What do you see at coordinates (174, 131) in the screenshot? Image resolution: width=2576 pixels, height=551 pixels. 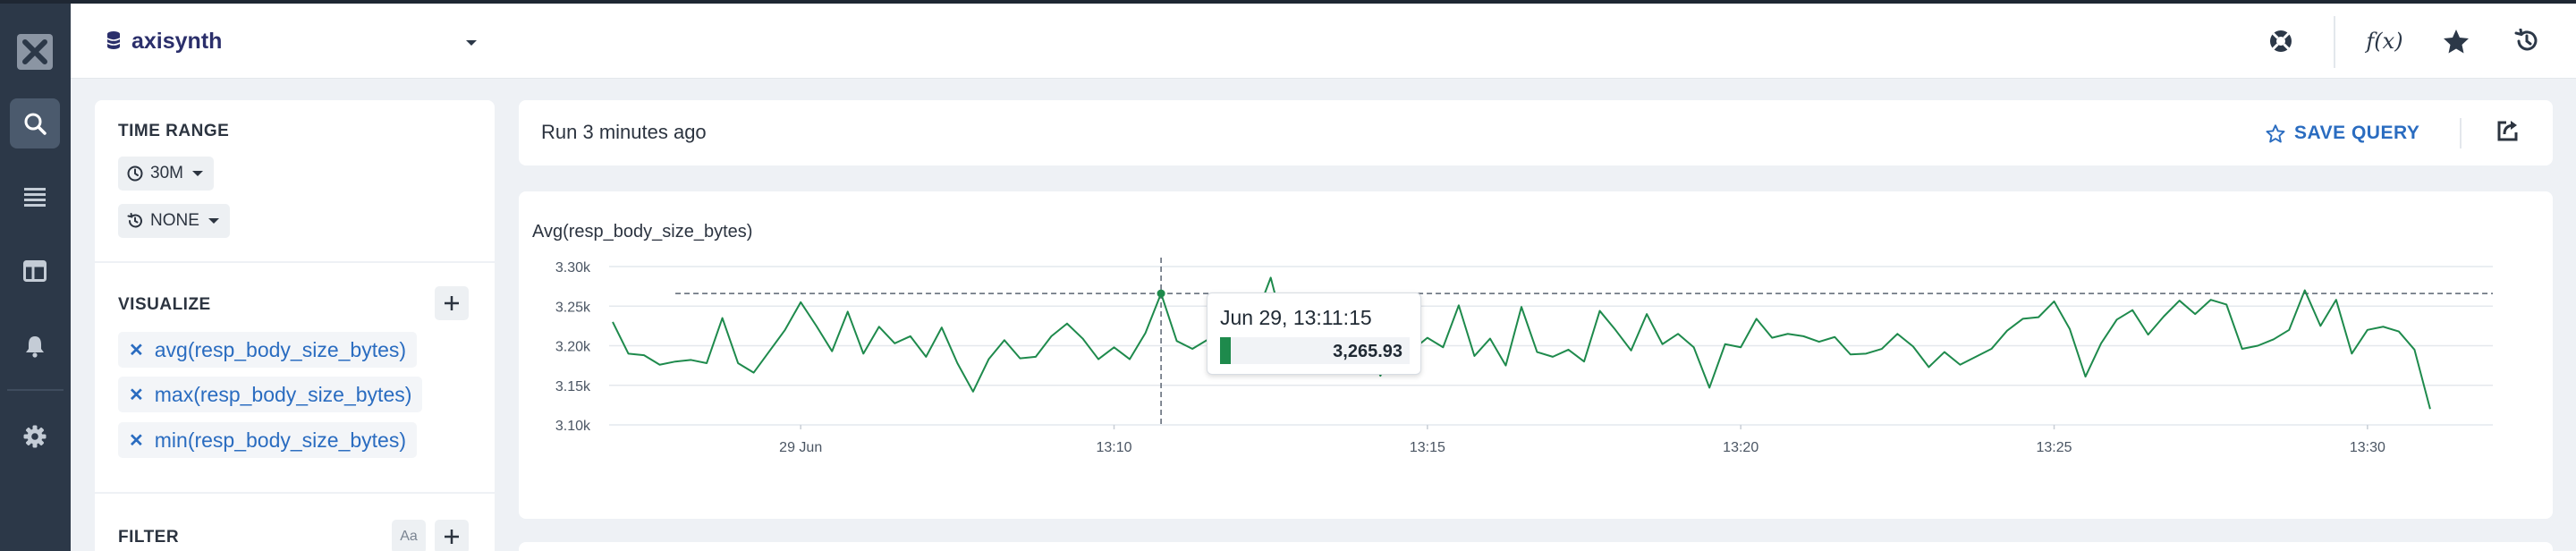 I see `time-range-label: TIME RANGE` at bounding box center [174, 131].